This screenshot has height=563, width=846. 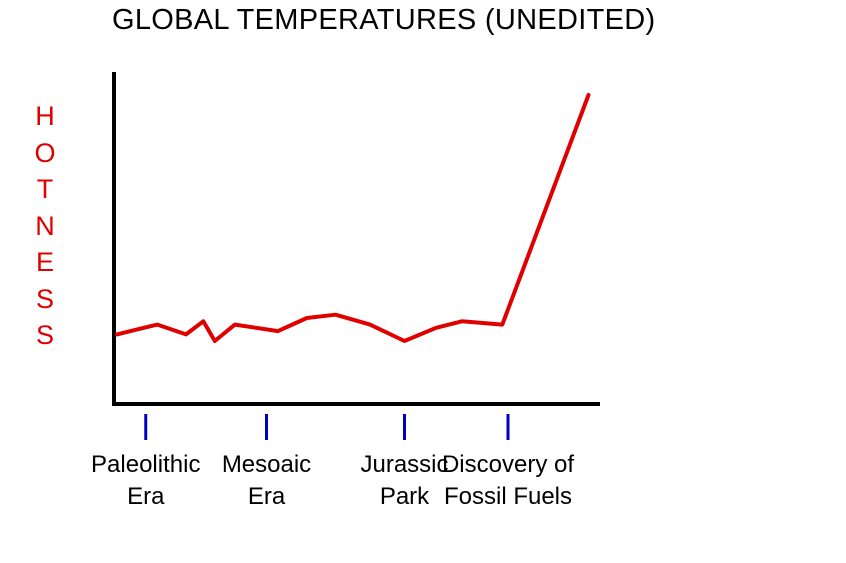 What do you see at coordinates (384, 20) in the screenshot?
I see `chart-title: GLOBAL TEMPERATURES (UNEDITED)` at bounding box center [384, 20].